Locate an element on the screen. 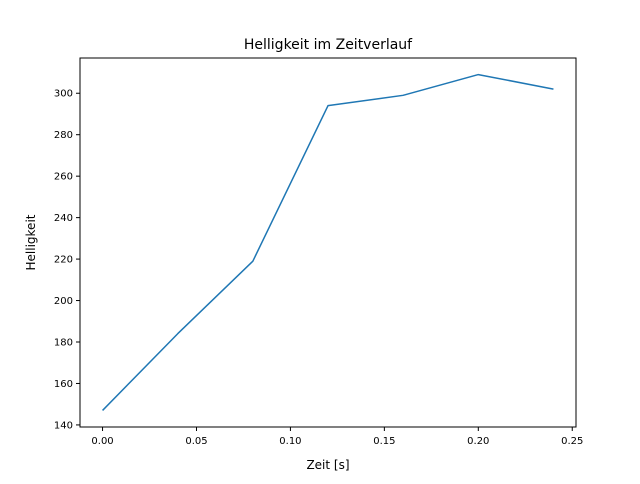 The height and width of the screenshot is (484, 640). y-tick-label: 240 is located at coordinates (63, 218).